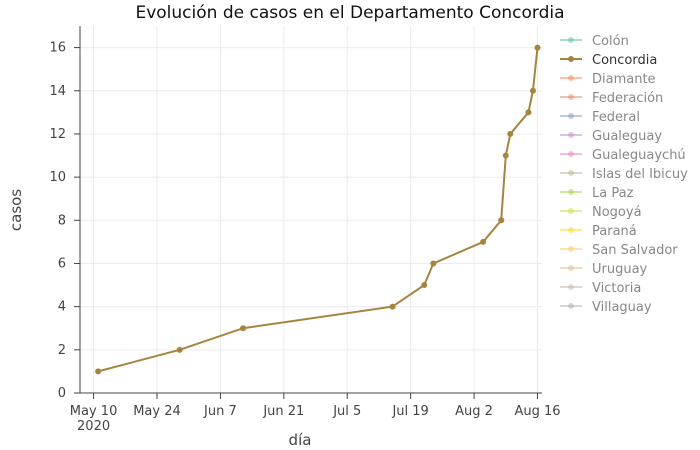 The width and height of the screenshot is (700, 450). I want to click on legend-label: San Salvador, so click(635, 250).